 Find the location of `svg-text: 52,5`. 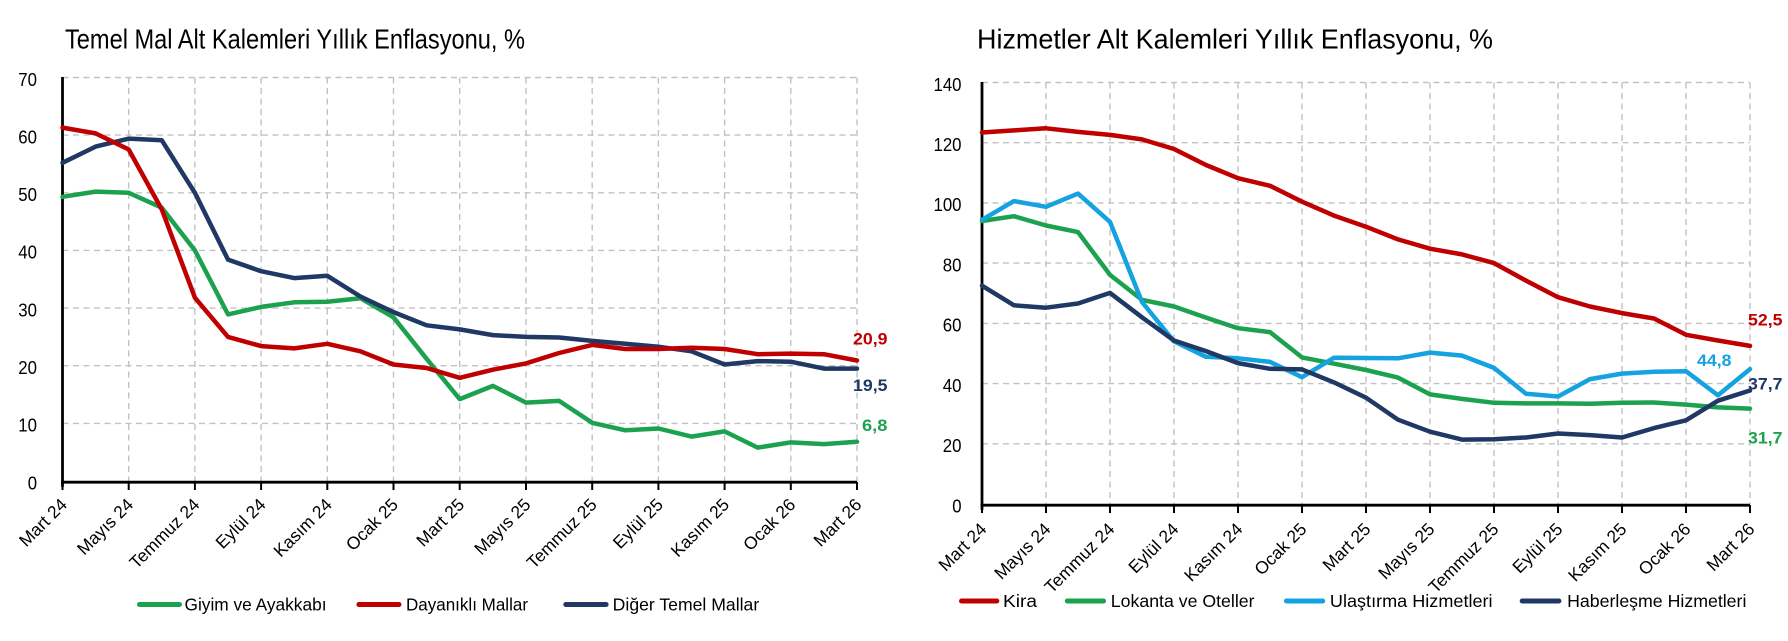

svg-text: 52,5 is located at coordinates (1765, 320).